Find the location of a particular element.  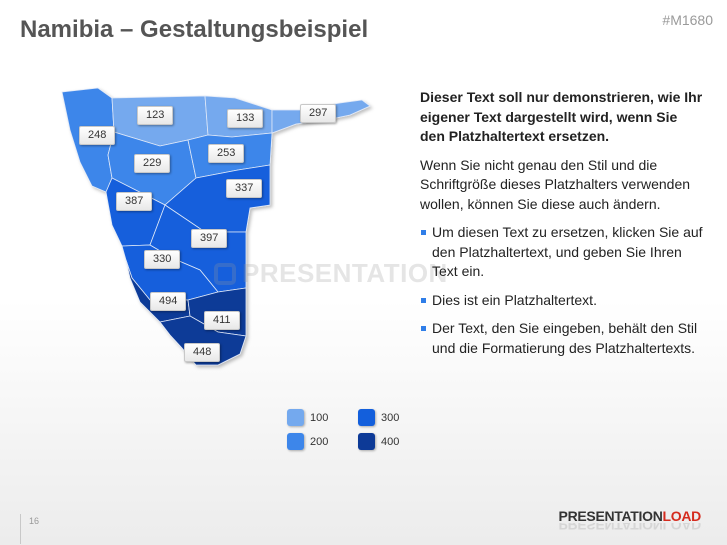

page-title: Namibia – Gestaltungsbeispiel is located at coordinates (194, 29).